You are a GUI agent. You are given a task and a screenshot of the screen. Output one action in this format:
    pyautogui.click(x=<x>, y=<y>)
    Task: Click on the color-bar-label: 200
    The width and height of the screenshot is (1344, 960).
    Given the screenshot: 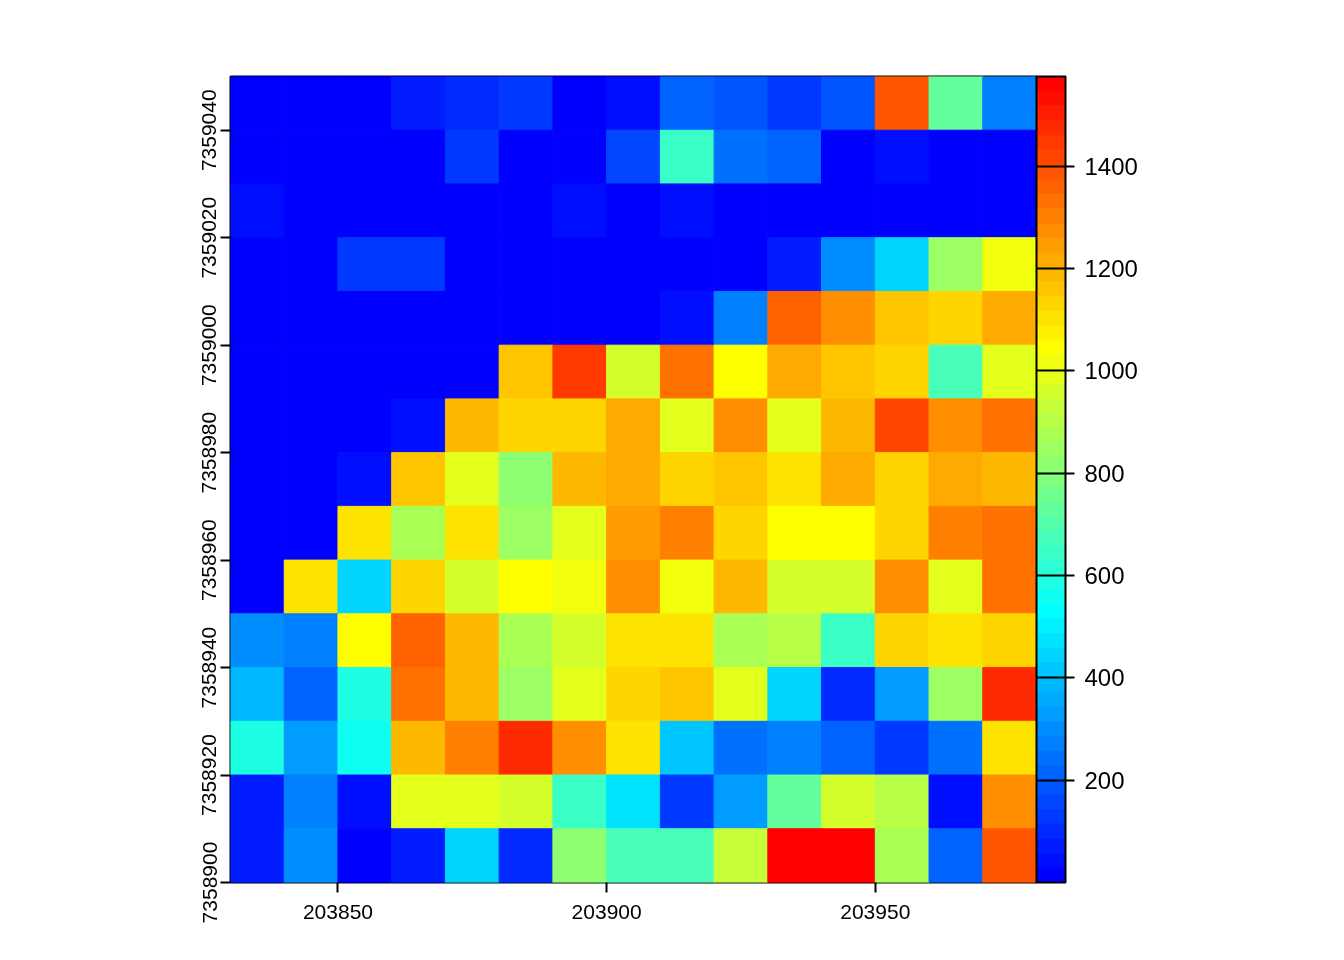 What is the action you would take?
    pyautogui.click(x=1104, y=780)
    